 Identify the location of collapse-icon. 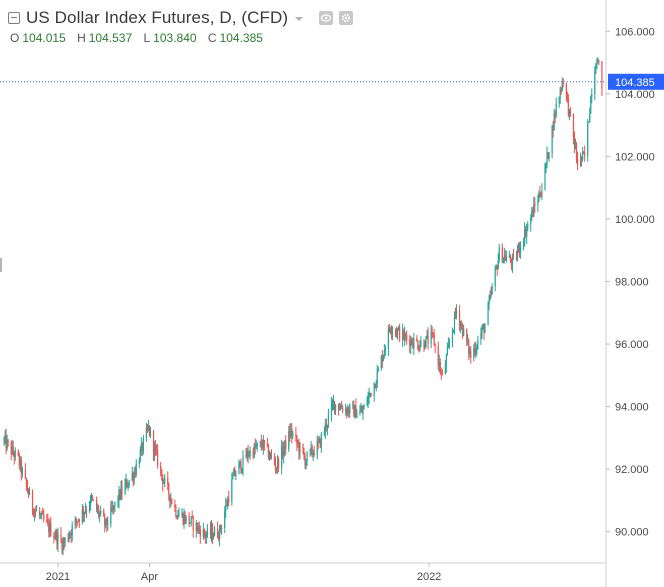
(14, 18).